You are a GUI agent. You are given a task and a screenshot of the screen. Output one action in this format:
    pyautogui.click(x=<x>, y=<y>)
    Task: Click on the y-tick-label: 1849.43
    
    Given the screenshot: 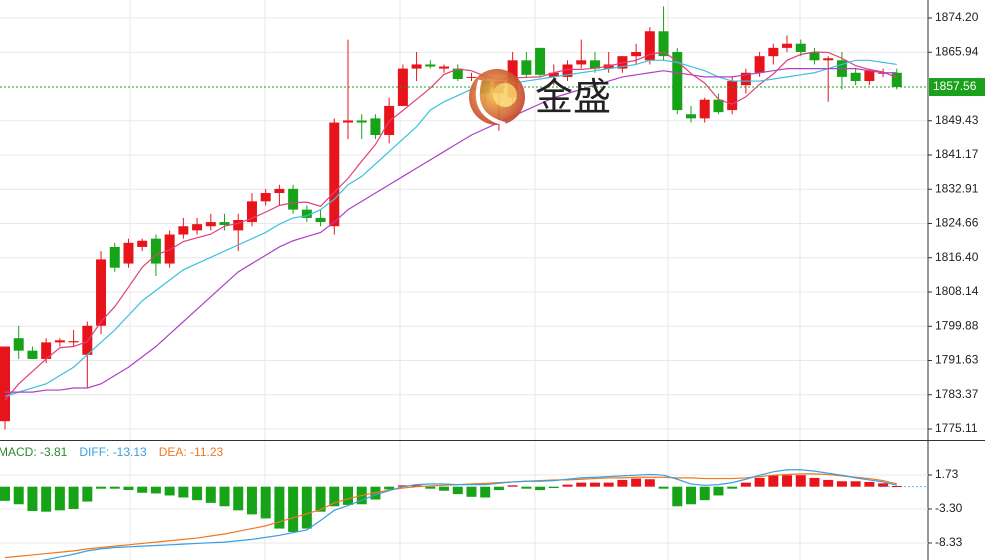 What is the action you would take?
    pyautogui.click(x=957, y=120)
    